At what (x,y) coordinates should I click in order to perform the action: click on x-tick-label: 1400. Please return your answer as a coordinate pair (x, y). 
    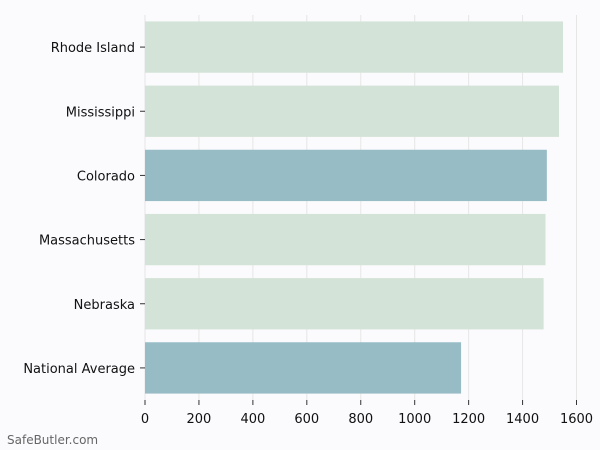
    Looking at the image, I should click on (522, 419).